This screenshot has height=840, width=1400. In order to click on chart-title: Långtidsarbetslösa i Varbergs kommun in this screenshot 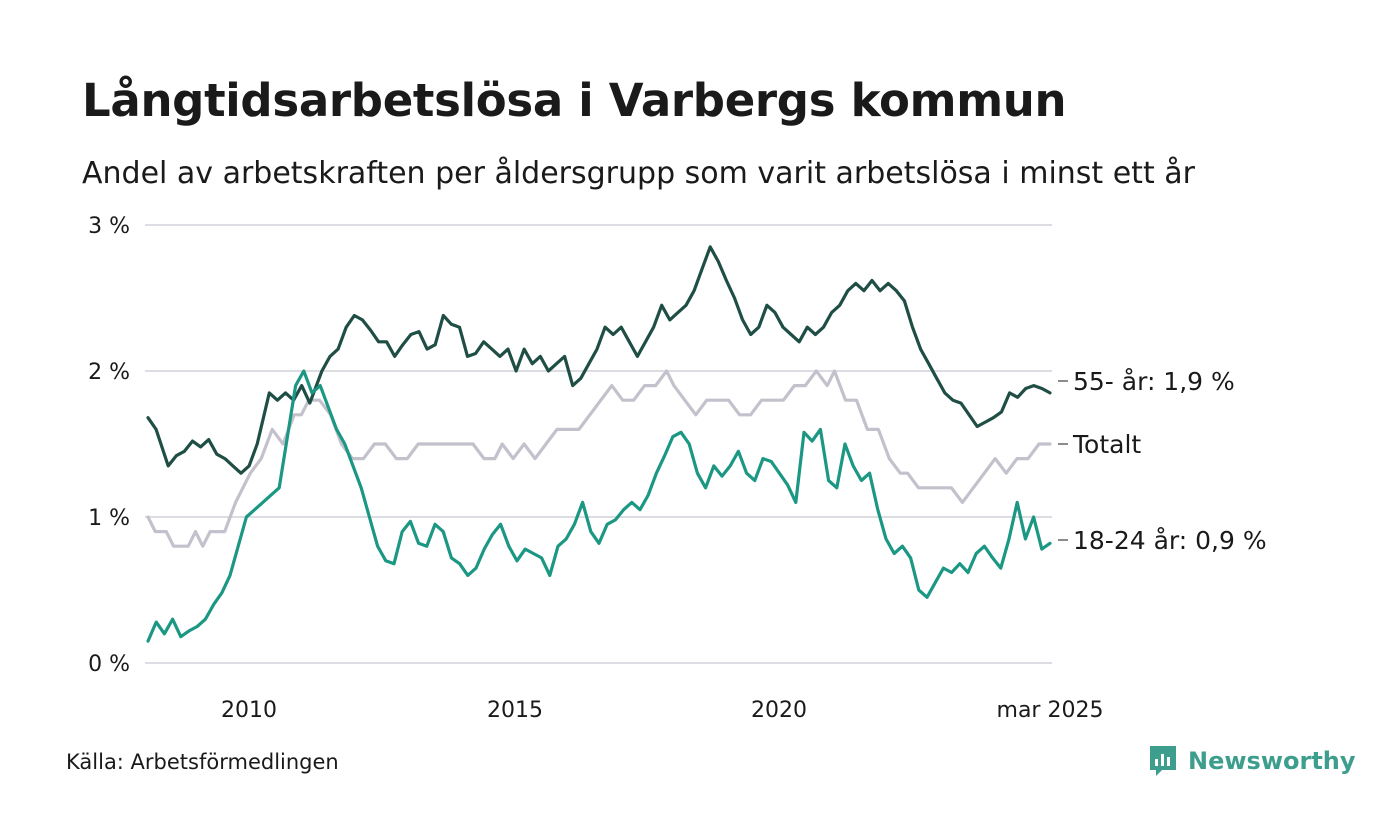, I will do `click(574, 100)`.